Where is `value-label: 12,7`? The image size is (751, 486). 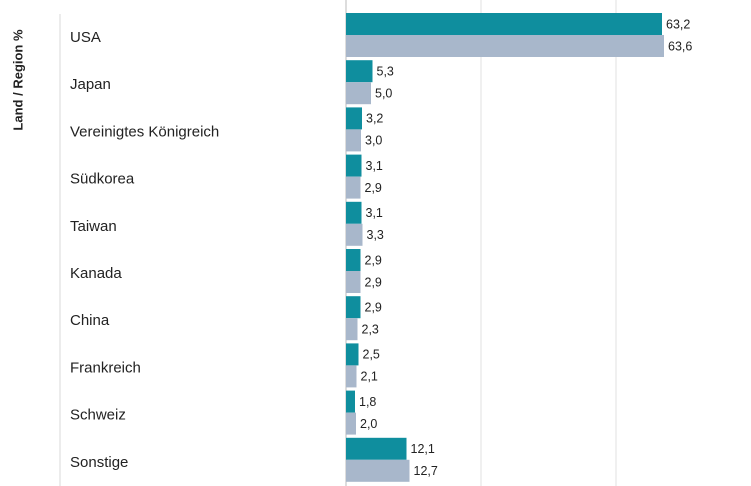 value-label: 12,7 is located at coordinates (426, 471).